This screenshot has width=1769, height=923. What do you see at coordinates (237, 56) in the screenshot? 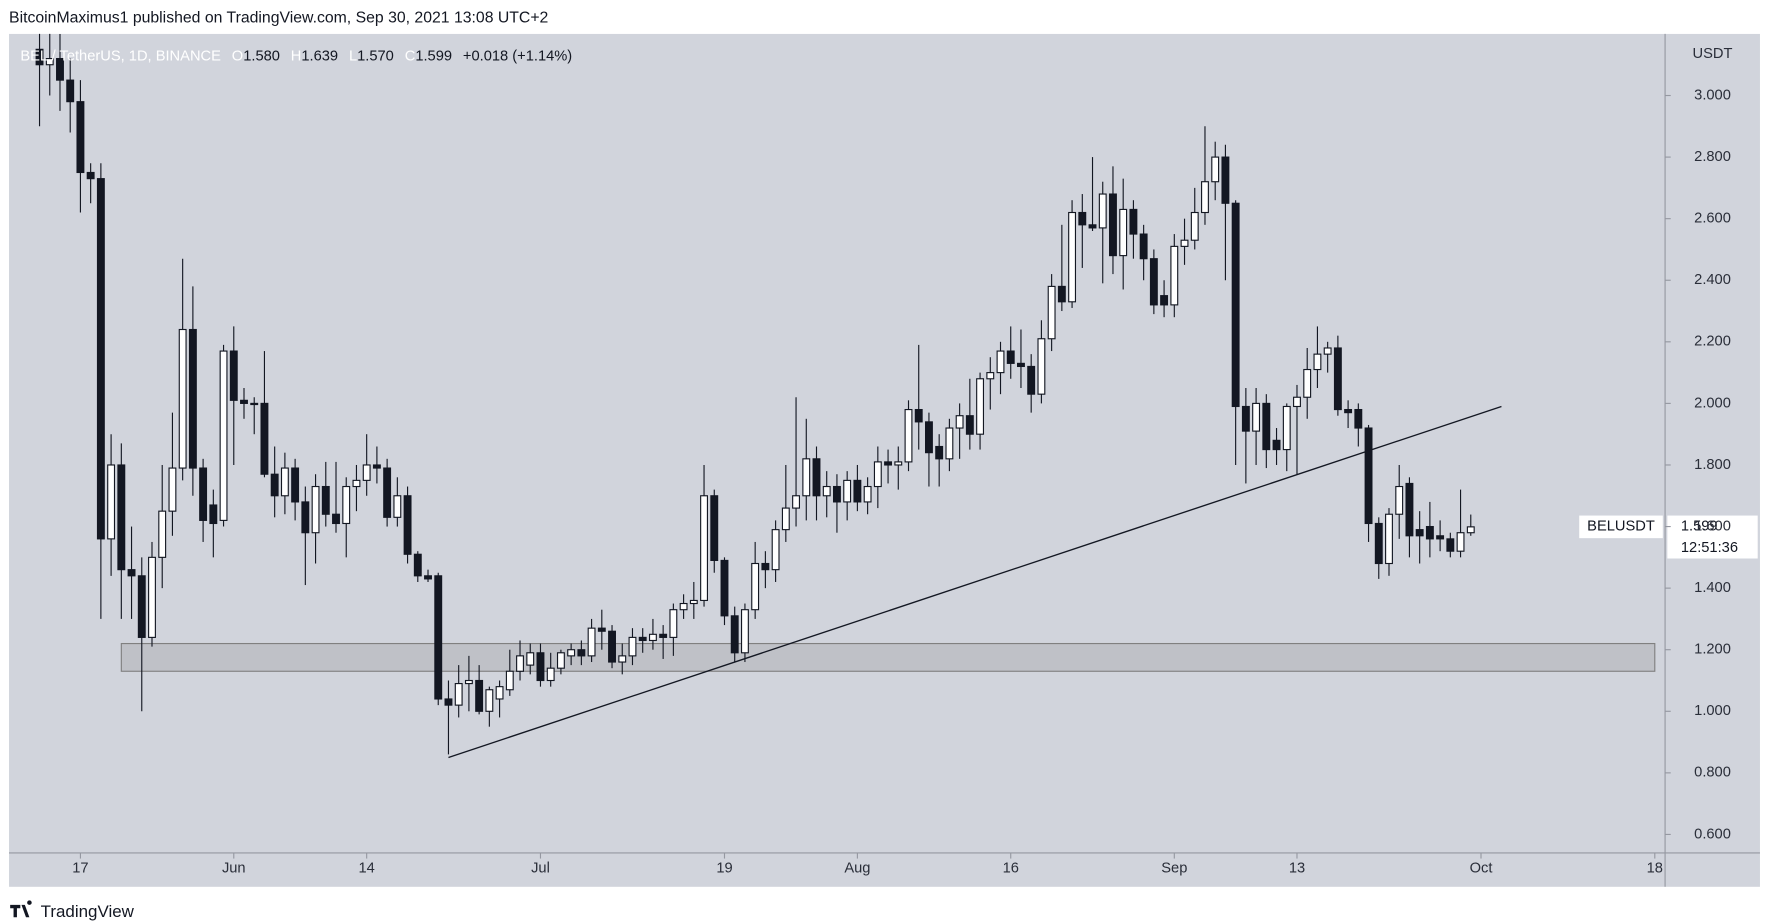
I see `legend-key: O` at bounding box center [237, 56].